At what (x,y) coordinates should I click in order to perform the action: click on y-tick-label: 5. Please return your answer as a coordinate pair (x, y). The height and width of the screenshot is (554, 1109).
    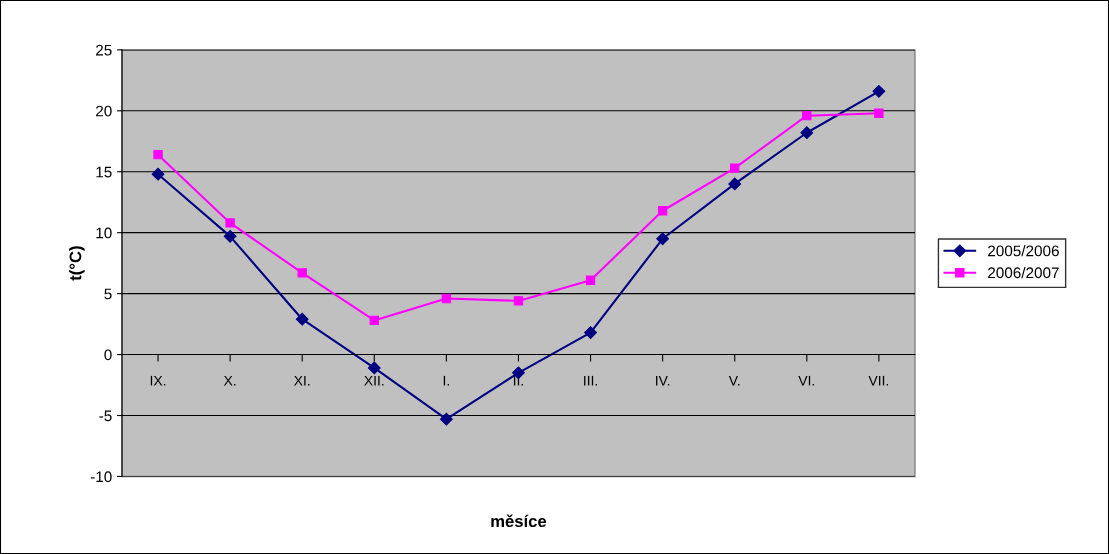
    Looking at the image, I should click on (108, 294).